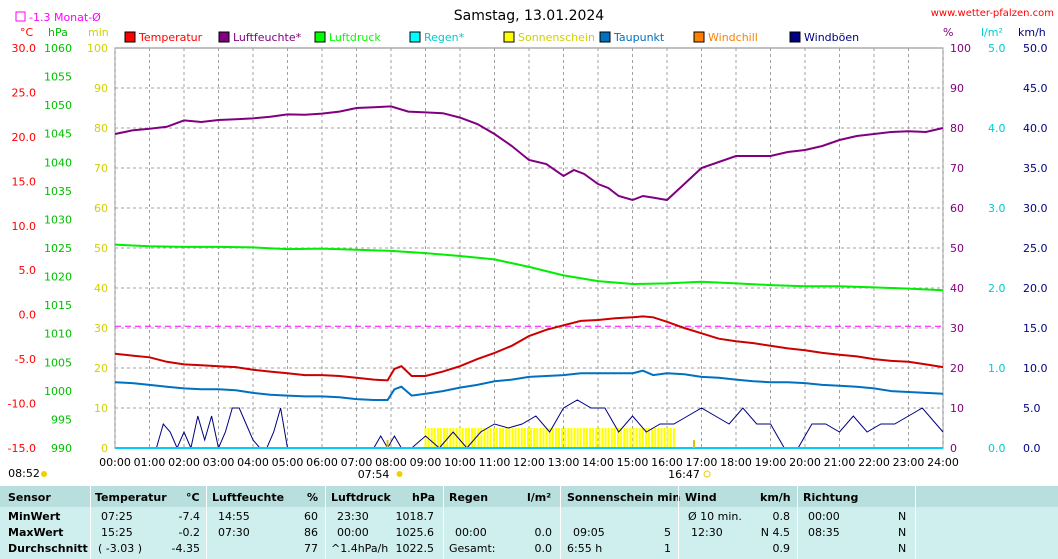 The height and width of the screenshot is (559, 1058). What do you see at coordinates (997, 448) in the screenshot?
I see `rain-tick-label: 0.0` at bounding box center [997, 448].